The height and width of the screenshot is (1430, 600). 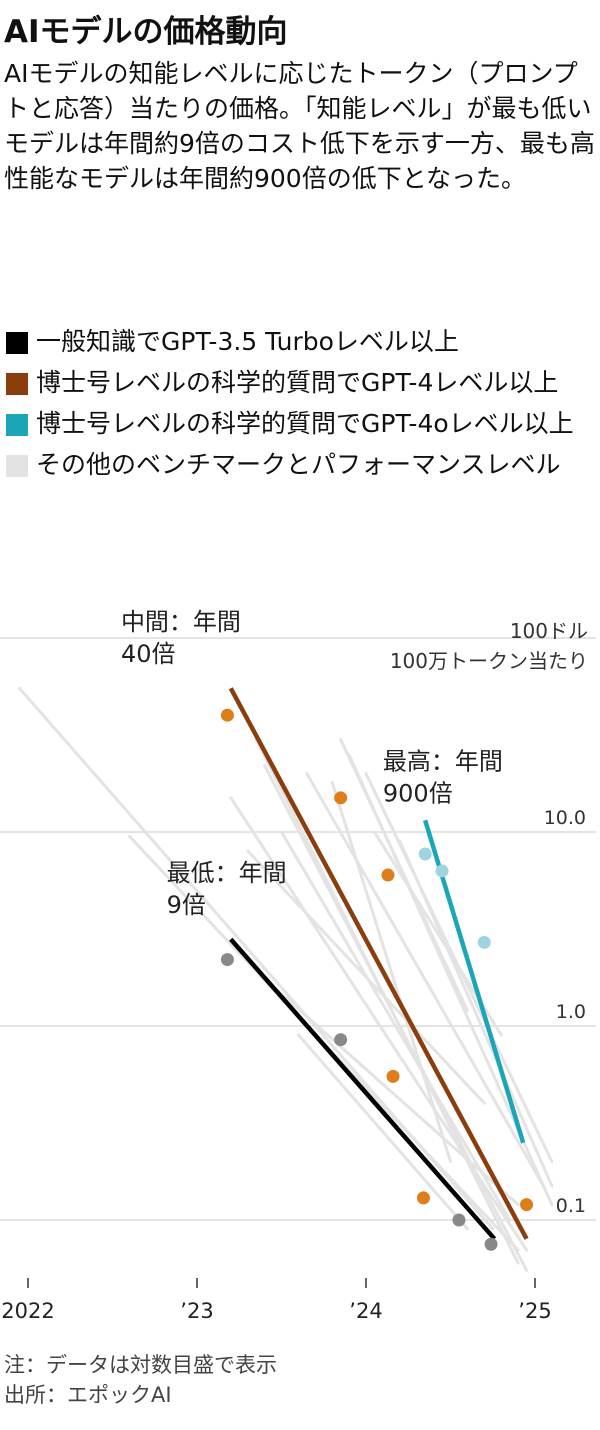 I want to click on trend-line, so click(x=363, y=1089).